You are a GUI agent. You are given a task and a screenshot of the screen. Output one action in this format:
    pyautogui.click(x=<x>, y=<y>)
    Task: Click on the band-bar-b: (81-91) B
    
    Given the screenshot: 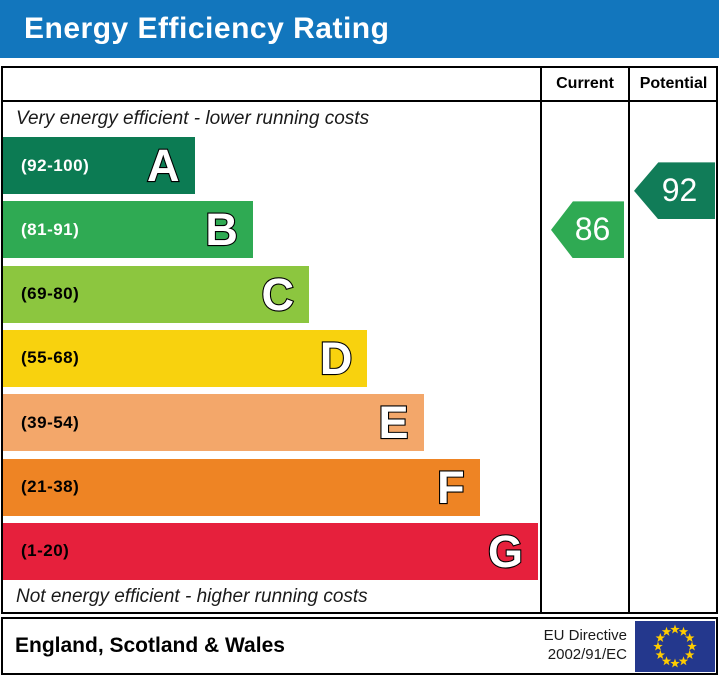 What is the action you would take?
    pyautogui.click(x=128, y=230)
    